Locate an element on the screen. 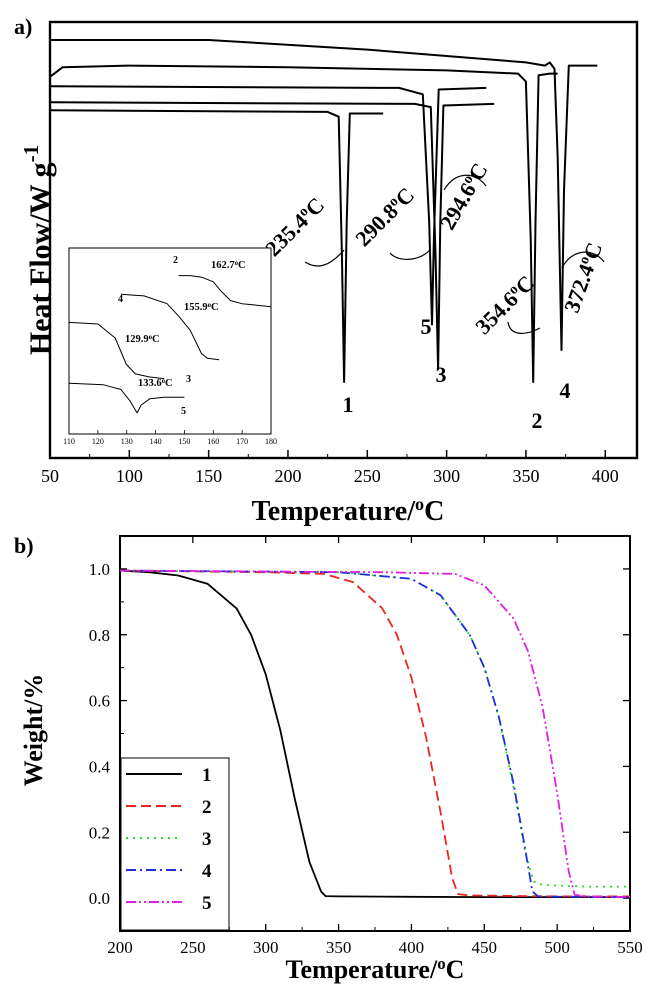  panel-a-x-tick-label: 50 is located at coordinates (50, 476).